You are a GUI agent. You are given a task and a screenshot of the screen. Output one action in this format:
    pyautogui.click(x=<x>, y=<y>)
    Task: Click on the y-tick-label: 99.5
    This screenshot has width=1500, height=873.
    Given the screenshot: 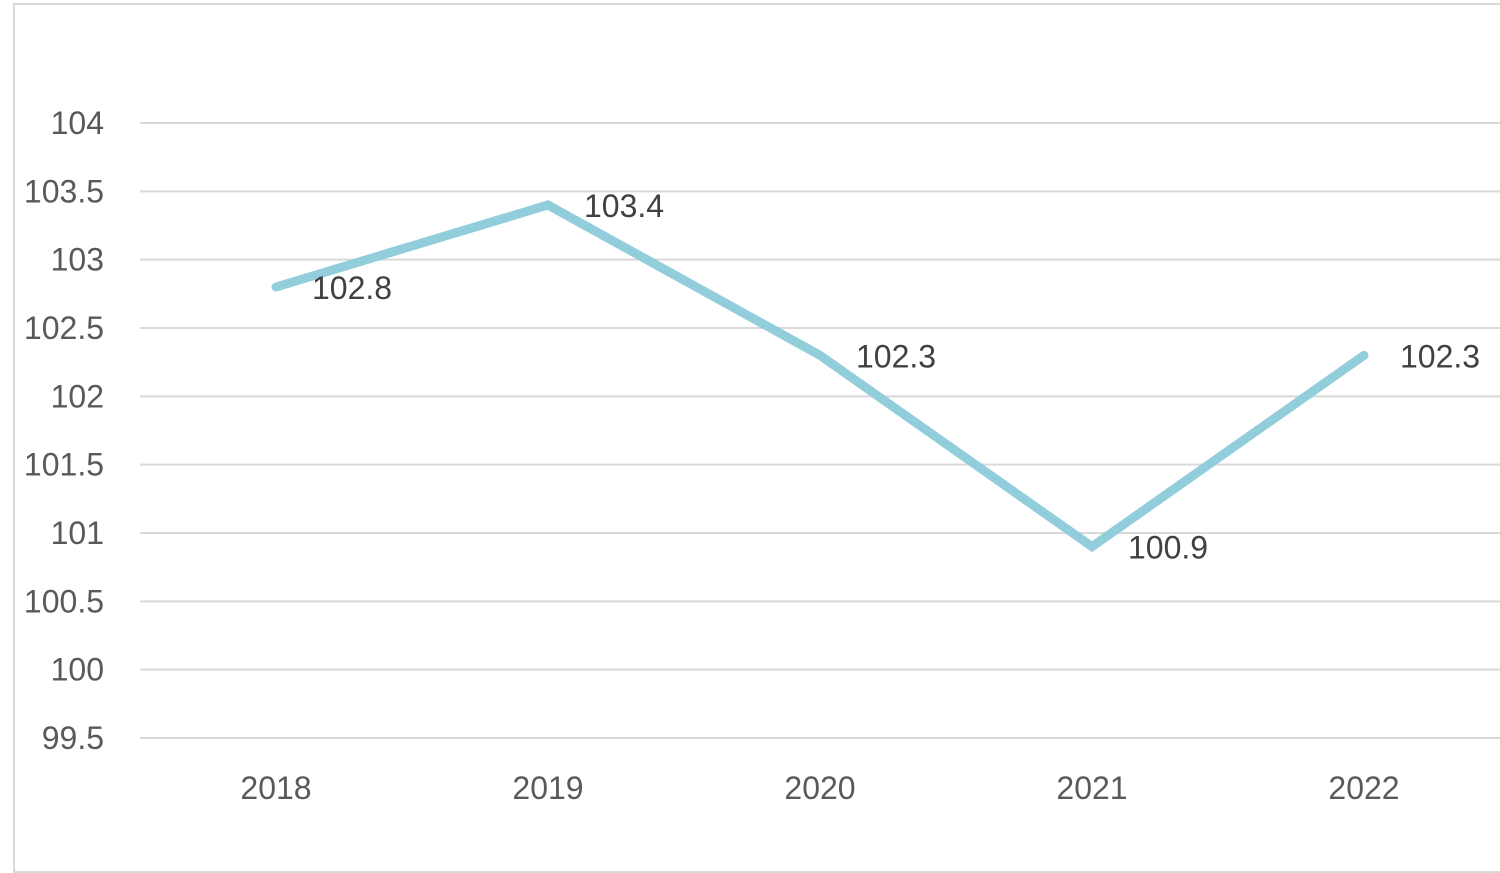 What is the action you would take?
    pyautogui.click(x=73, y=738)
    